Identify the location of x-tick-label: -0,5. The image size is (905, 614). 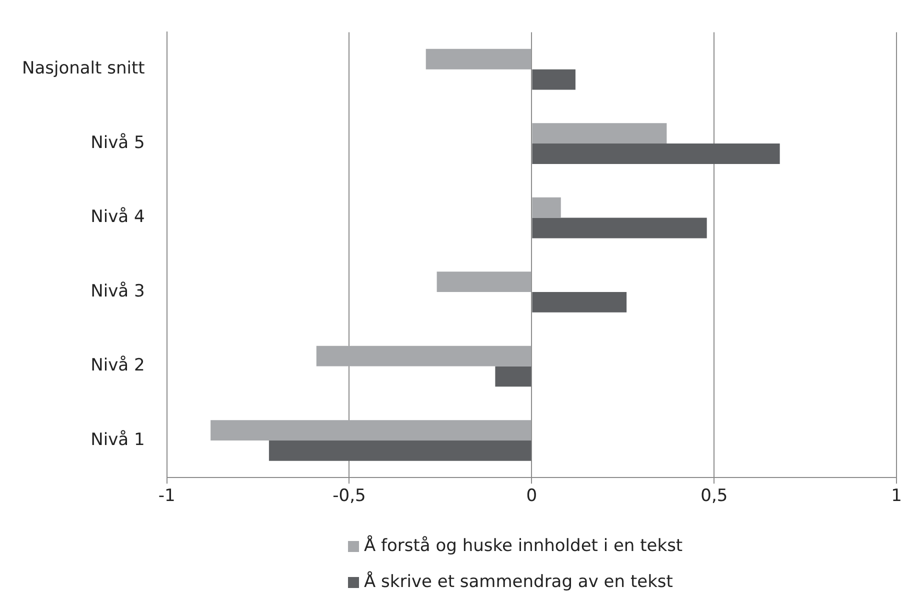
(349, 496).